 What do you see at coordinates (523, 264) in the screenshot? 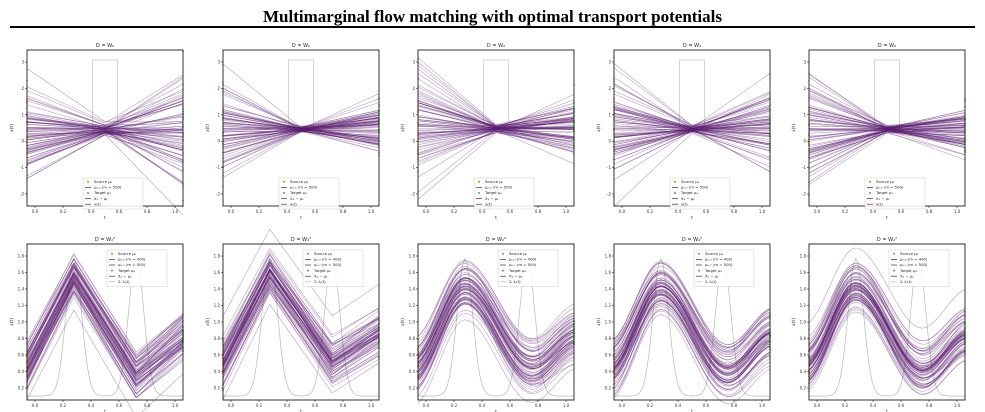
I see `legend-label: μ₀.₇ (m = 500)` at bounding box center [523, 264].